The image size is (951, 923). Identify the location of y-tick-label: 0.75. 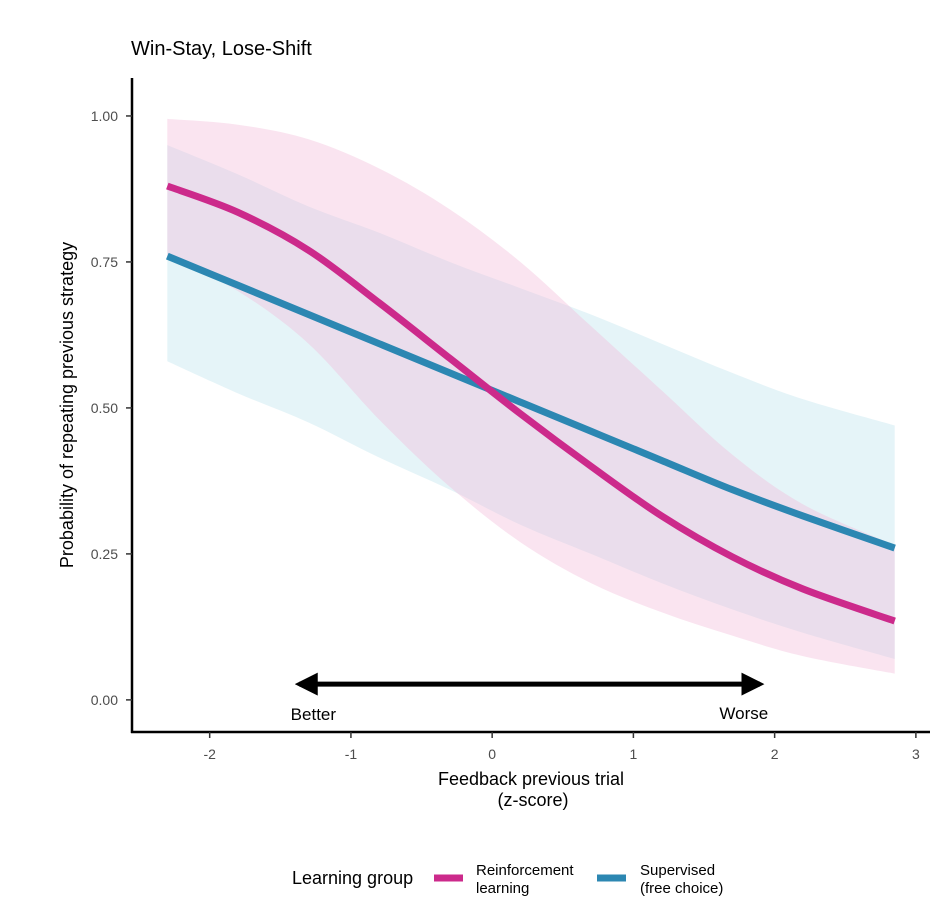
(104, 262).